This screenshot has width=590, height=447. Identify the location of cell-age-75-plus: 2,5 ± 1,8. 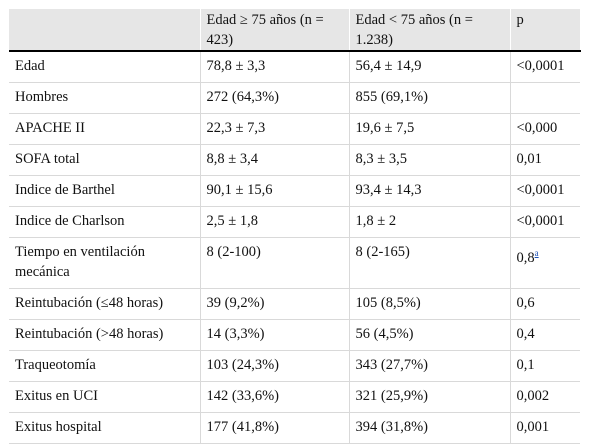
(275, 222).